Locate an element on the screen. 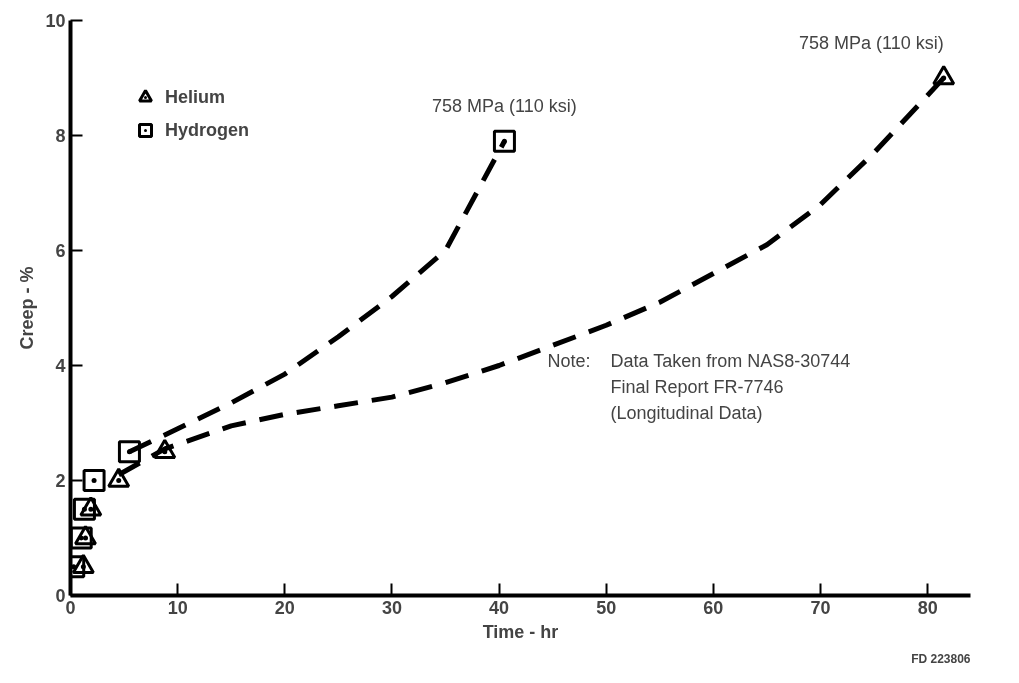 This screenshot has height=683, width=1019. x-tick-label: 40 is located at coordinates (499, 607).